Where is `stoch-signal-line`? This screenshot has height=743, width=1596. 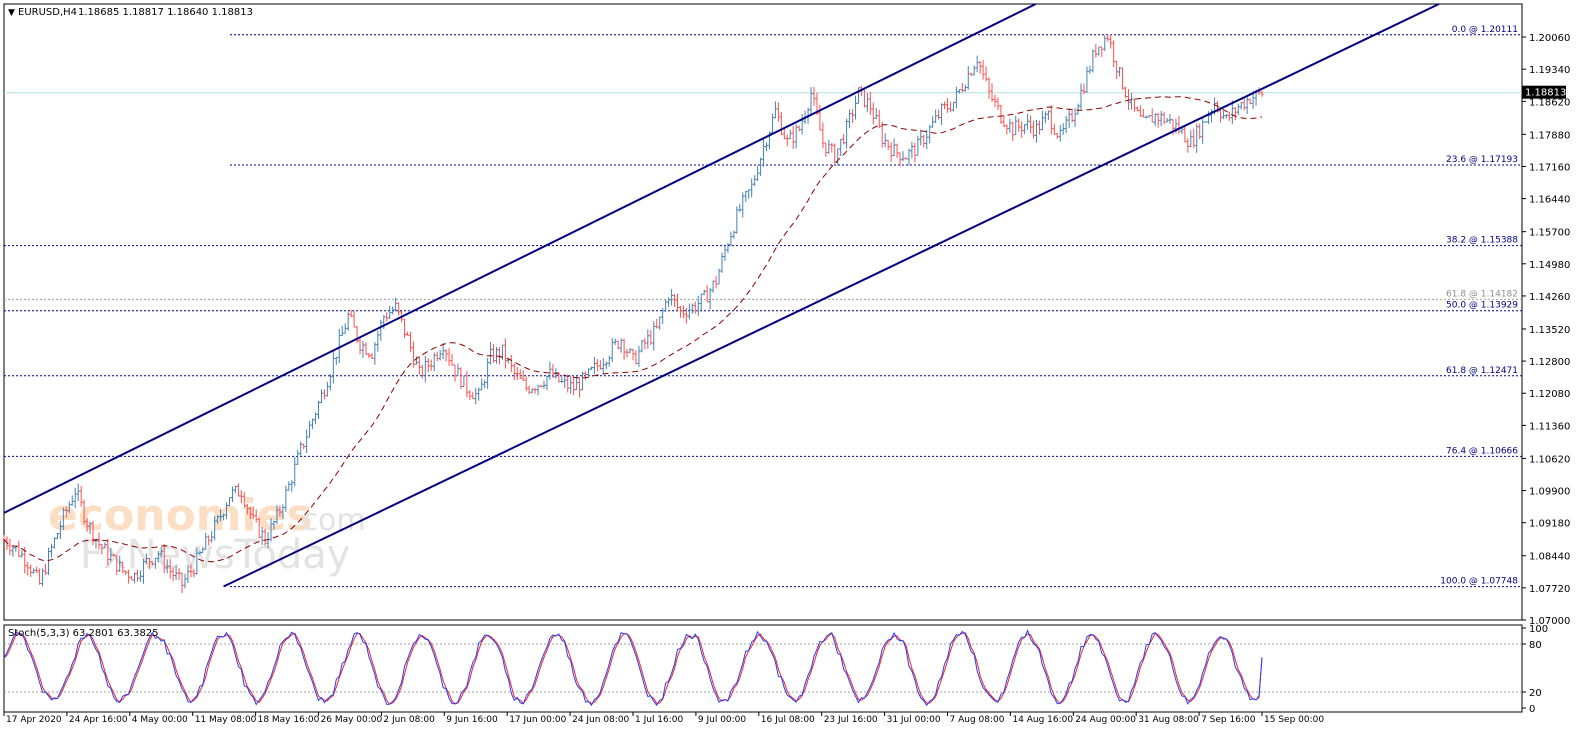 stoch-signal-line is located at coordinates (633, 668).